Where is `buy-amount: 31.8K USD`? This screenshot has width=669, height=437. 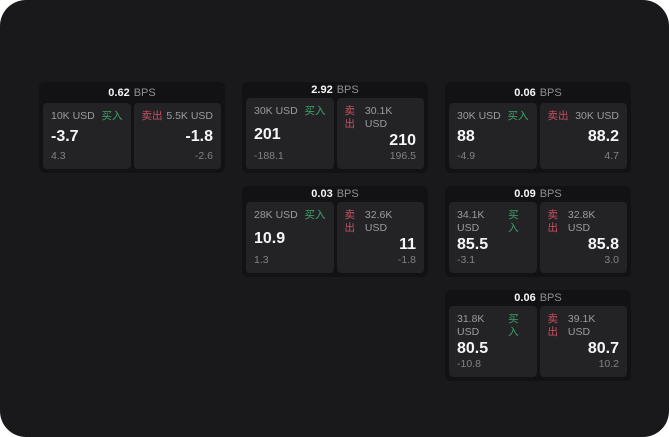 buy-amount: 31.8K USD is located at coordinates (471, 325).